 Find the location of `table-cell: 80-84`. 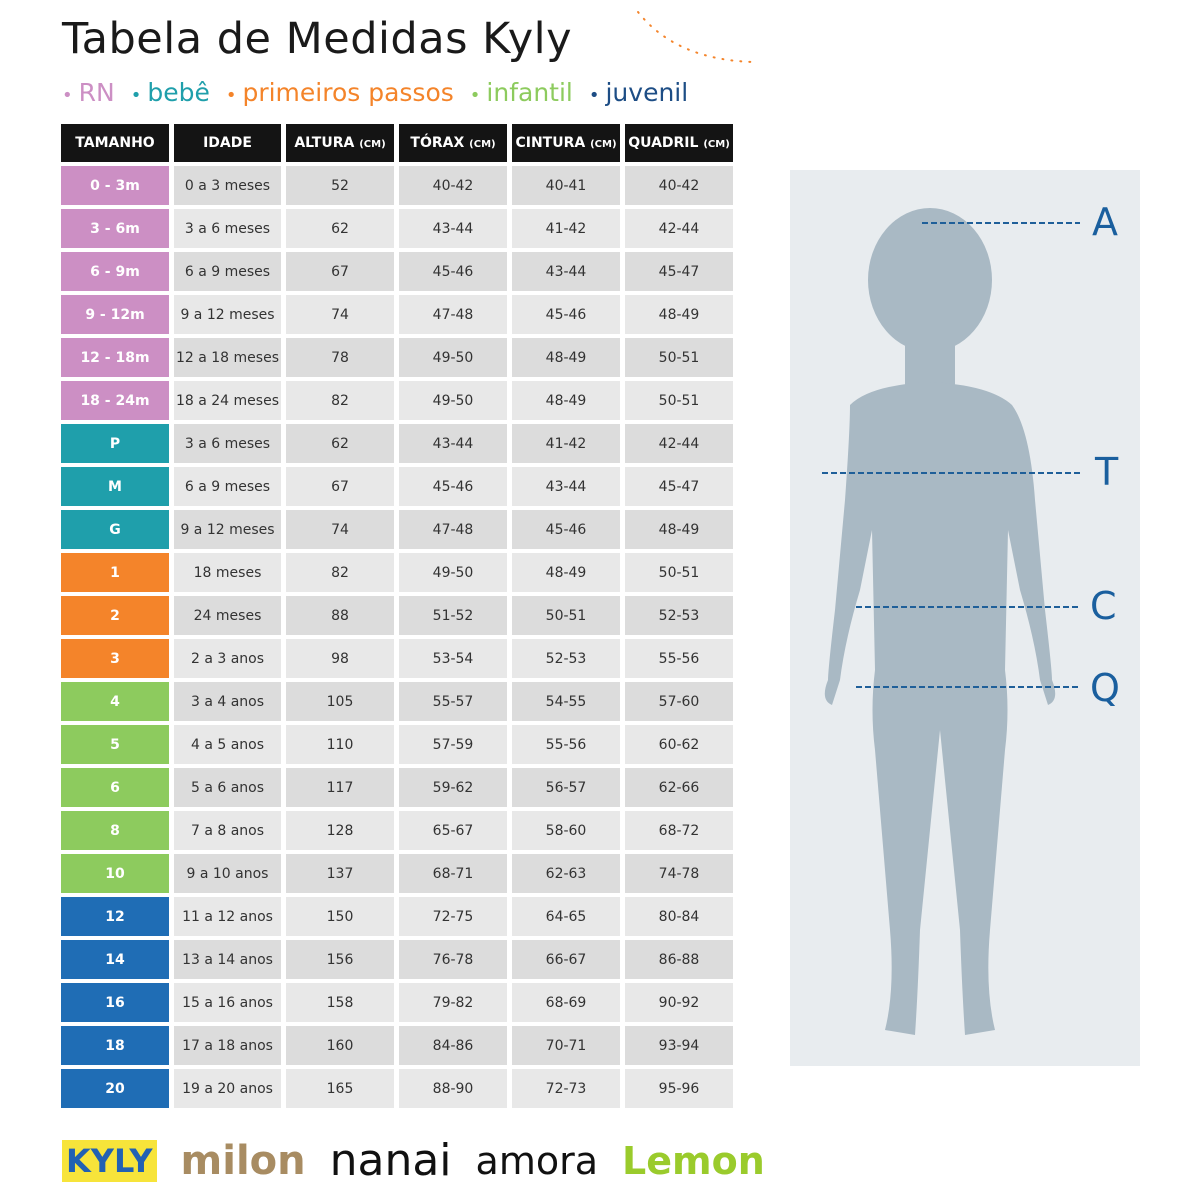

table-cell: 80-84 is located at coordinates (679, 916).